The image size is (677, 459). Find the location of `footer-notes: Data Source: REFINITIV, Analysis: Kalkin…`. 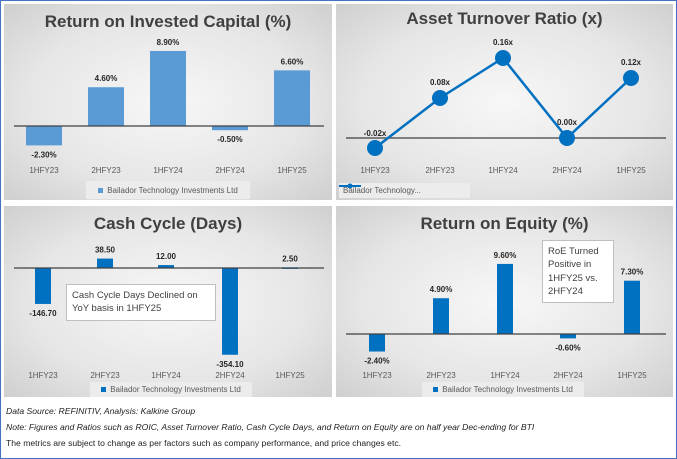

footer-notes: Data Source: REFINITIV, Analysis: Kalkin… is located at coordinates (270, 427).